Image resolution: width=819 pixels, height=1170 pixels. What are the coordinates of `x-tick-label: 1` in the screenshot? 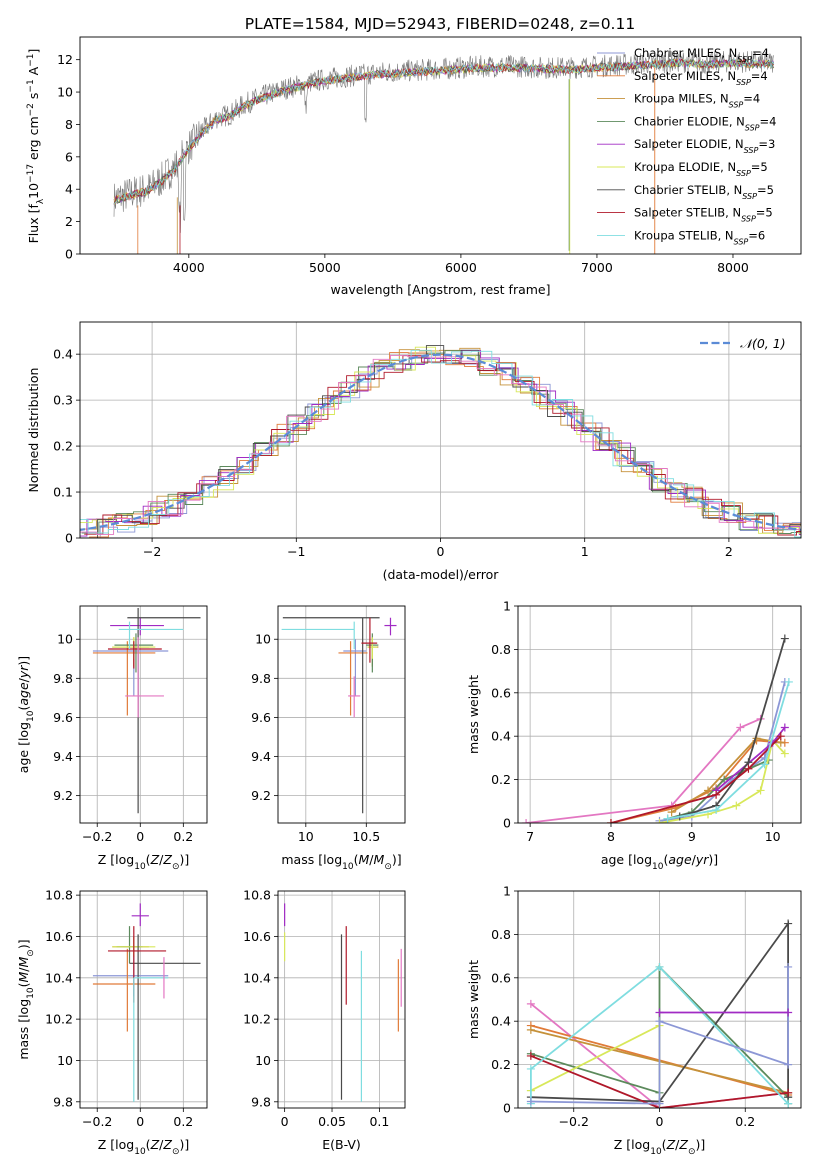 It's located at (585, 551).